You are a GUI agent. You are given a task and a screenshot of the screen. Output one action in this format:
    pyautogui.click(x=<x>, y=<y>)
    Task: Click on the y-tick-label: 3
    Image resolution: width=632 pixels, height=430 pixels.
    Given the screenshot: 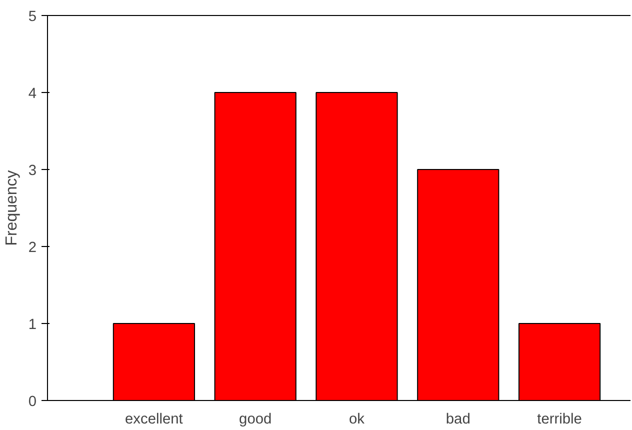 What is the action you would take?
    pyautogui.click(x=32, y=171)
    